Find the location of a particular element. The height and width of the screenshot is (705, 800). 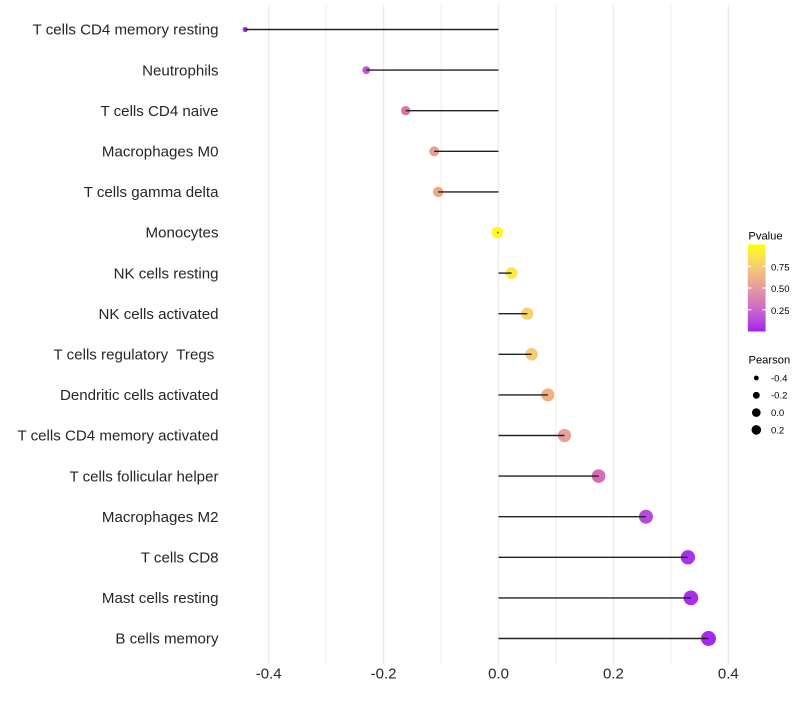

svg-text: T cells gamma delta is located at coordinates (151, 192).